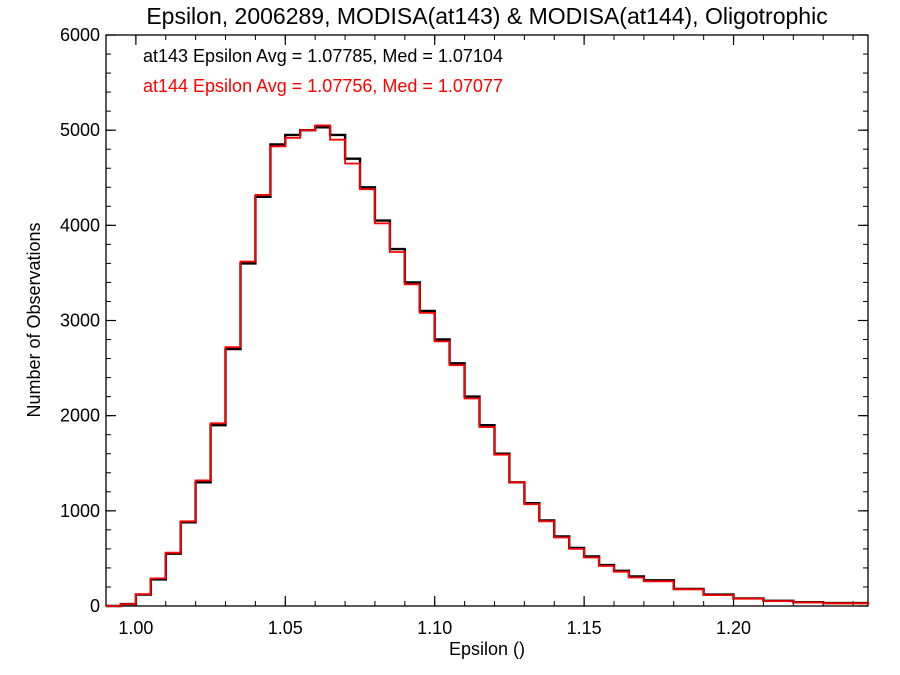  What do you see at coordinates (80, 321) in the screenshot?
I see `y-tick-label: 3000` at bounding box center [80, 321].